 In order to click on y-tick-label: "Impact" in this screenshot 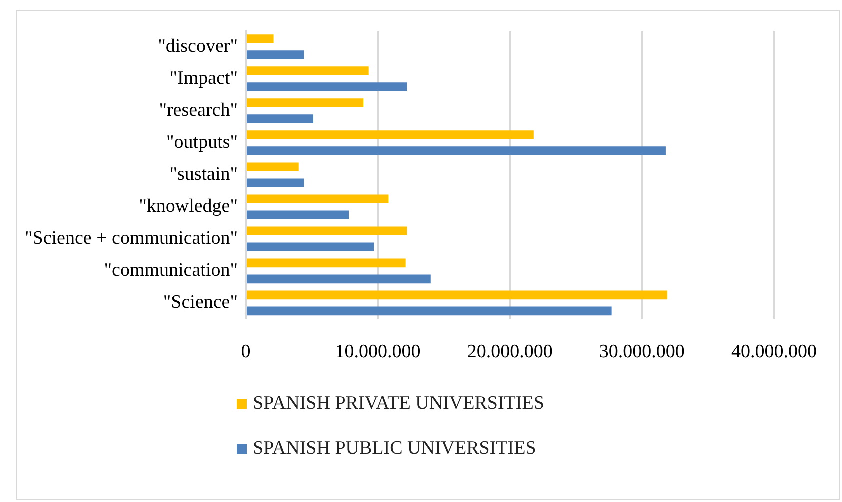, I will do `click(204, 79)`.